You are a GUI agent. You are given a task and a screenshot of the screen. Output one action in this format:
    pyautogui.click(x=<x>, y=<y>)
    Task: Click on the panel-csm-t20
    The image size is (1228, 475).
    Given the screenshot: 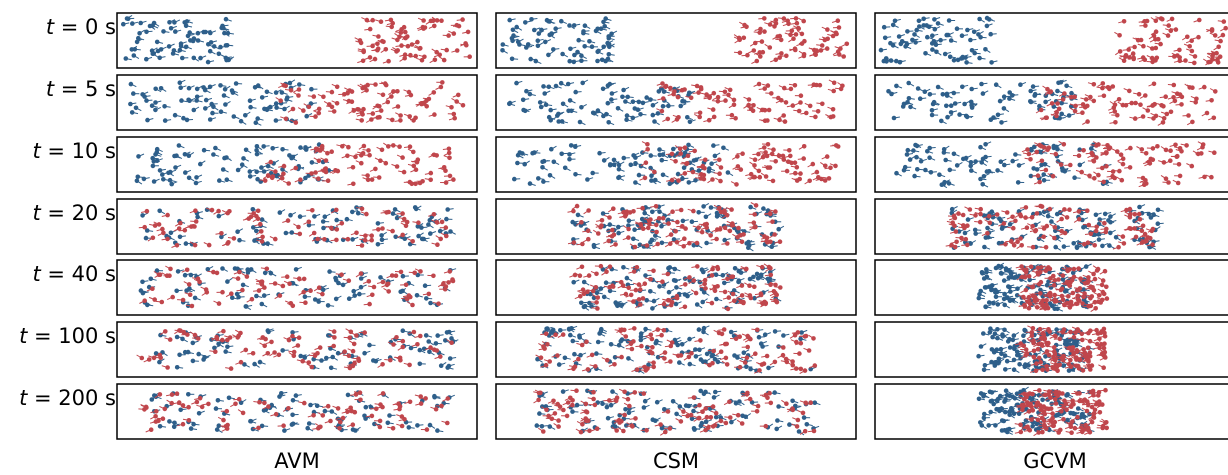 What is the action you would take?
    pyautogui.click(x=676, y=226)
    